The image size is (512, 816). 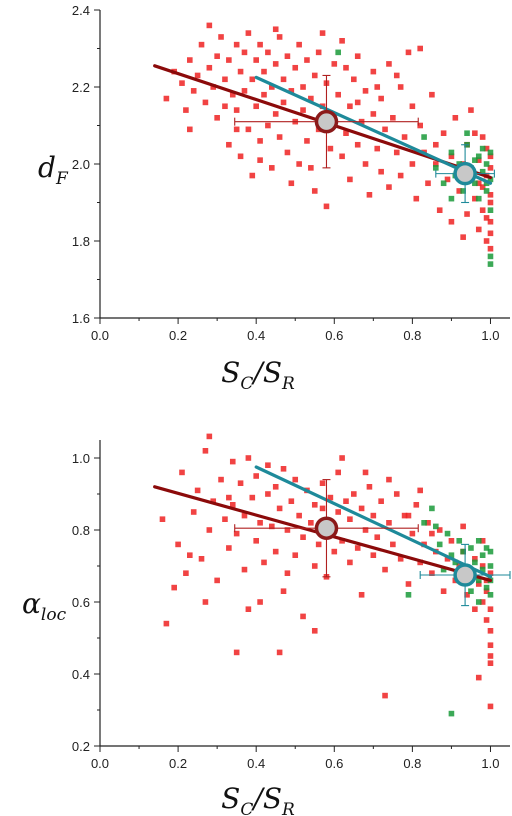 I want to click on centroid-red-marker, so click(x=326, y=528).